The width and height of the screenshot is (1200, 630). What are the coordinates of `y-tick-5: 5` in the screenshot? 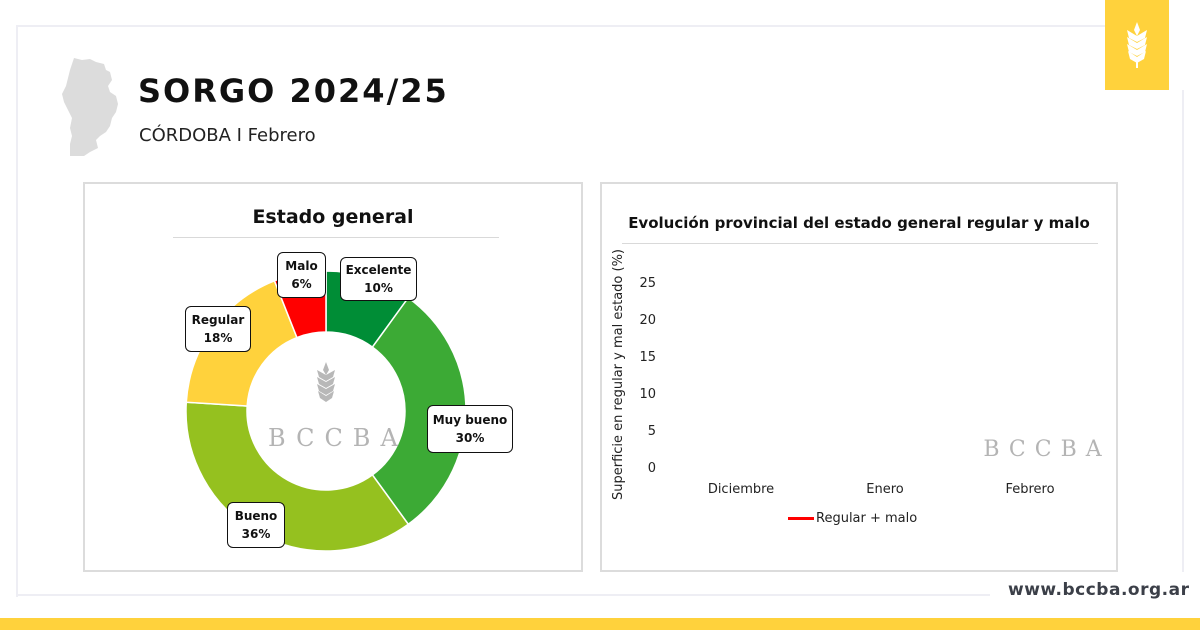 It's located at (651, 431).